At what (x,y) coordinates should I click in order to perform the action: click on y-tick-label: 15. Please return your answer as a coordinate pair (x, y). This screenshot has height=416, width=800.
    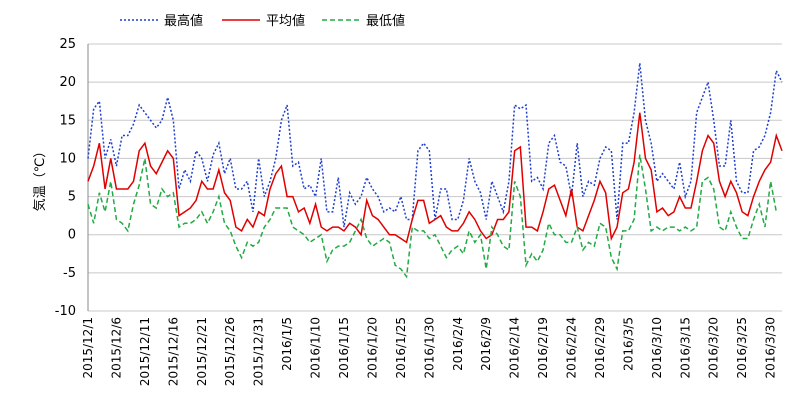
    Looking at the image, I should click on (67, 120).